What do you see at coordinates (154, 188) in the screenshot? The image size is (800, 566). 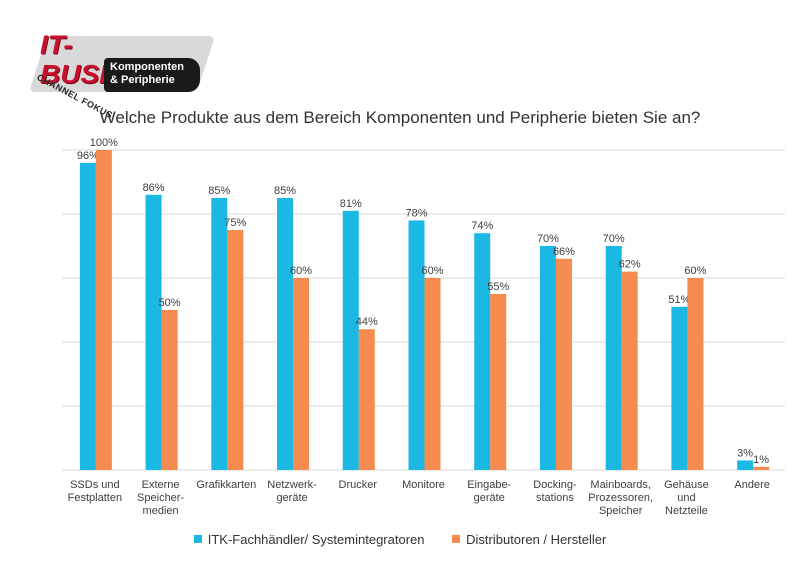 I see `data-label: 86%` at bounding box center [154, 188].